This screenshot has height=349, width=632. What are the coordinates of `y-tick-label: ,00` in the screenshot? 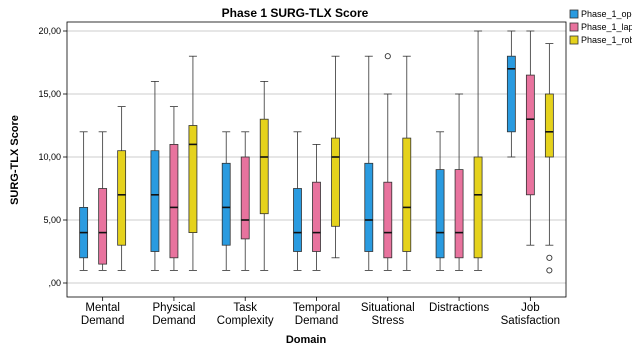 It's located at (54, 283).